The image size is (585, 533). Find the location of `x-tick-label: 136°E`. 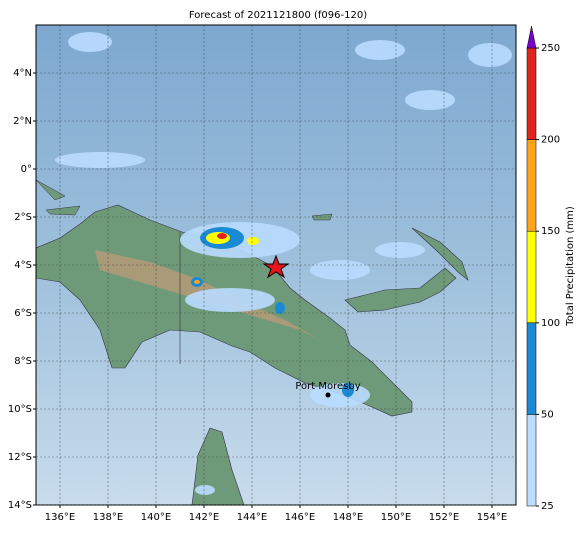

x-tick-label: 136°E is located at coordinates (60, 517).